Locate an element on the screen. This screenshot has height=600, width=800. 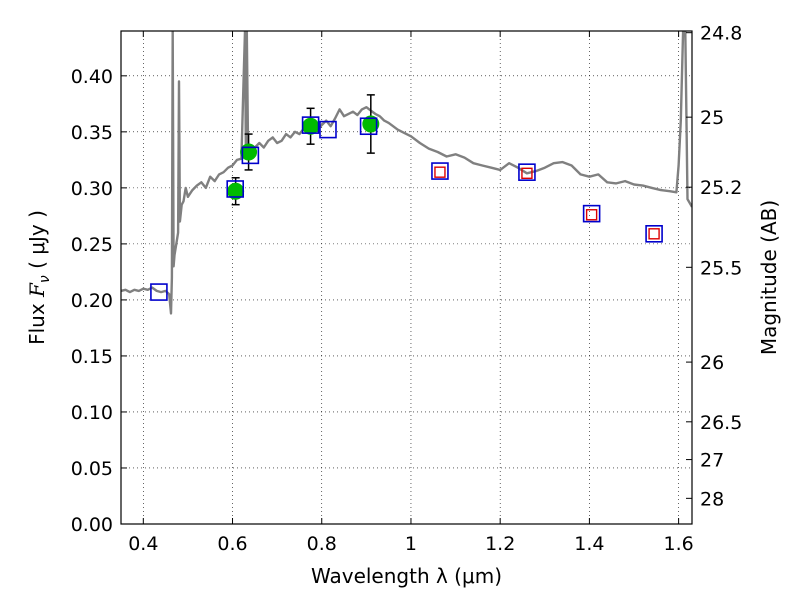
y-tick-label: 0.05 is located at coordinates (92, 469).